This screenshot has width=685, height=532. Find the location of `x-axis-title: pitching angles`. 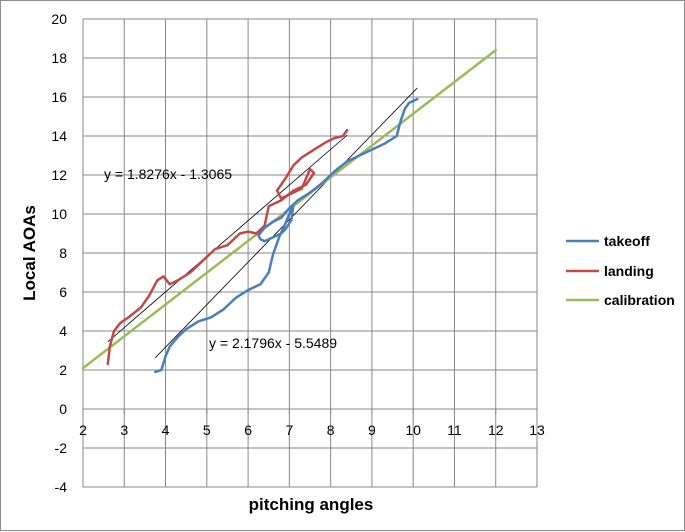

x-axis-title: pitching angles is located at coordinates (311, 504).